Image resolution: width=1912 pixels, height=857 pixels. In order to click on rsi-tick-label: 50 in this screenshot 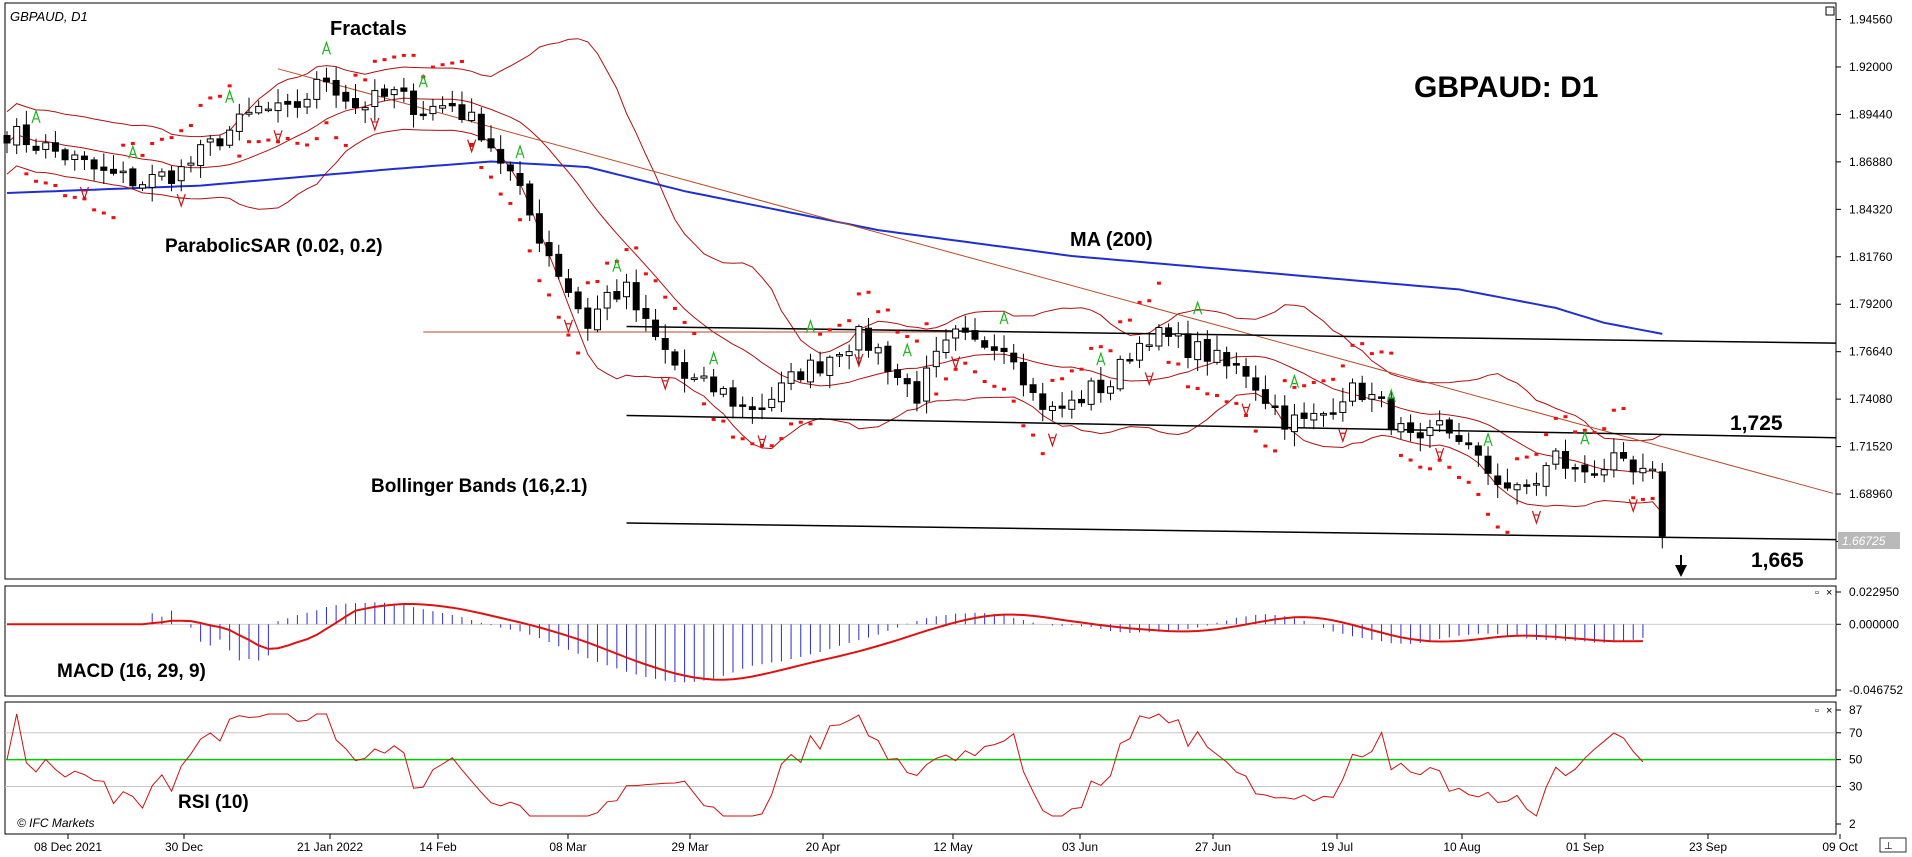, I will do `click(1856, 760)`.